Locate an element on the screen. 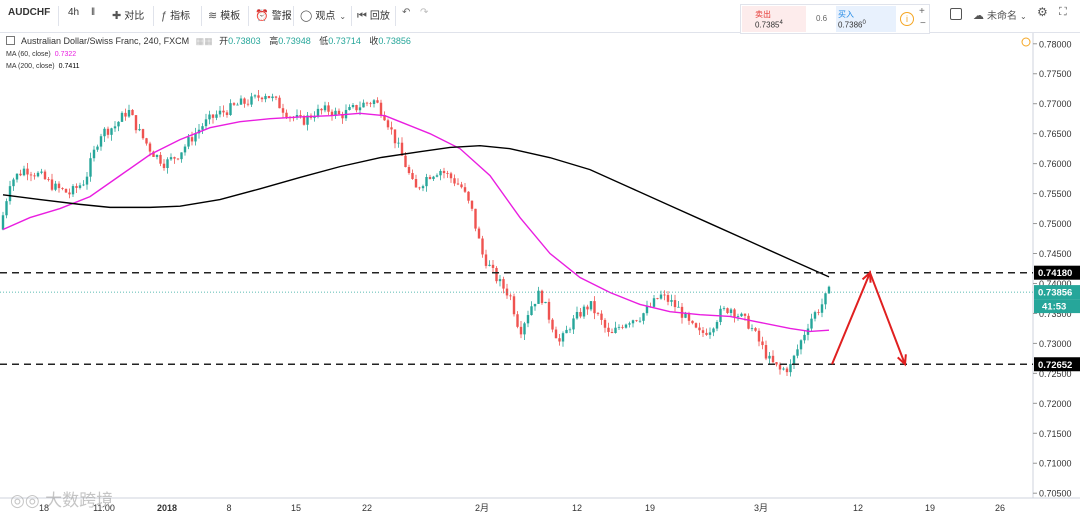 Image resolution: width=1080 pixels, height=516 pixels. countdown-label-bg is located at coordinates (1057, 306).